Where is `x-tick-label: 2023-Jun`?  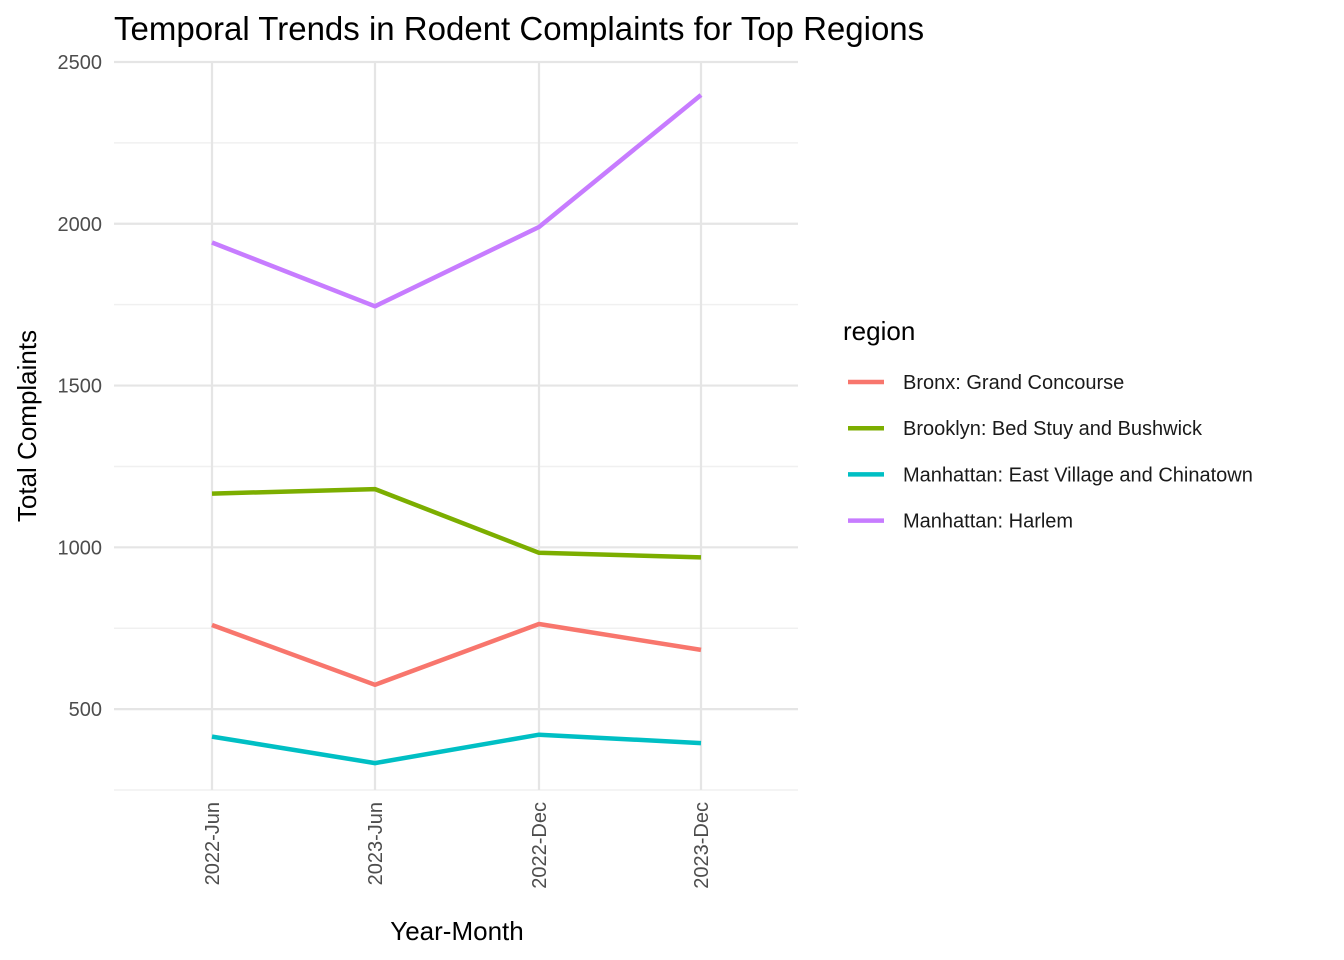
x-tick-label: 2023-Jun is located at coordinates (376, 843).